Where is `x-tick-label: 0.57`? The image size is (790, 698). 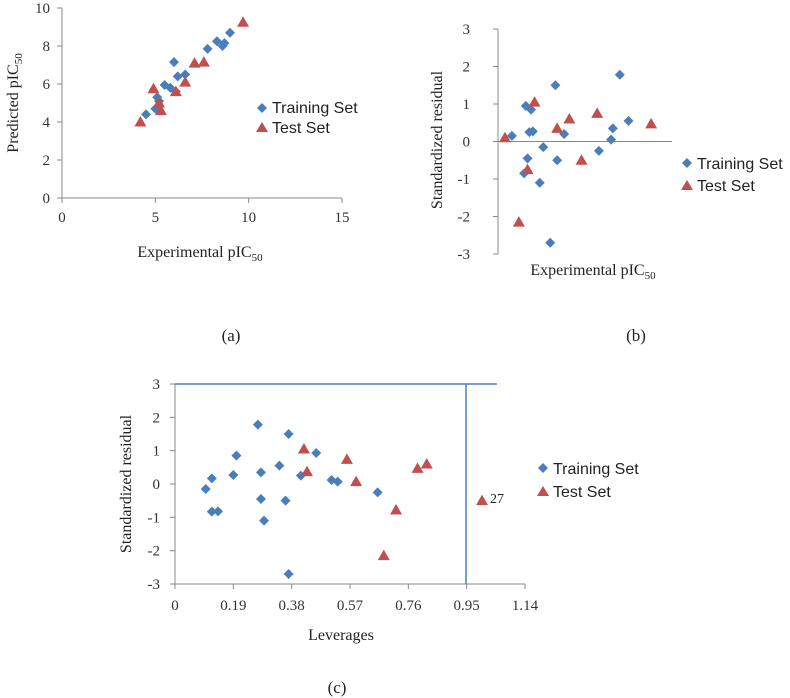 x-tick-label: 0.57 is located at coordinates (350, 606).